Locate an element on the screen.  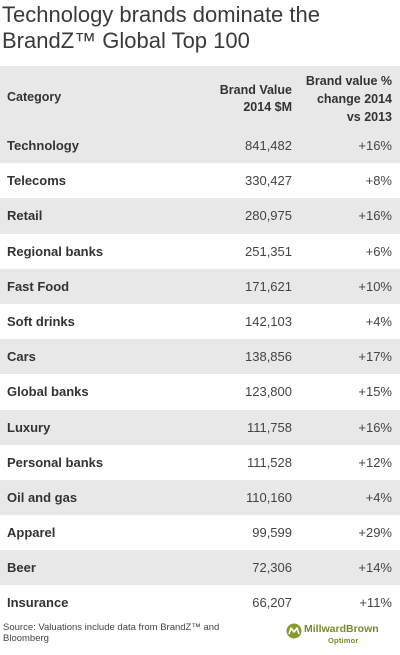
header-change: Brand value % change 2014 vs 2013 is located at coordinates (348, 99).